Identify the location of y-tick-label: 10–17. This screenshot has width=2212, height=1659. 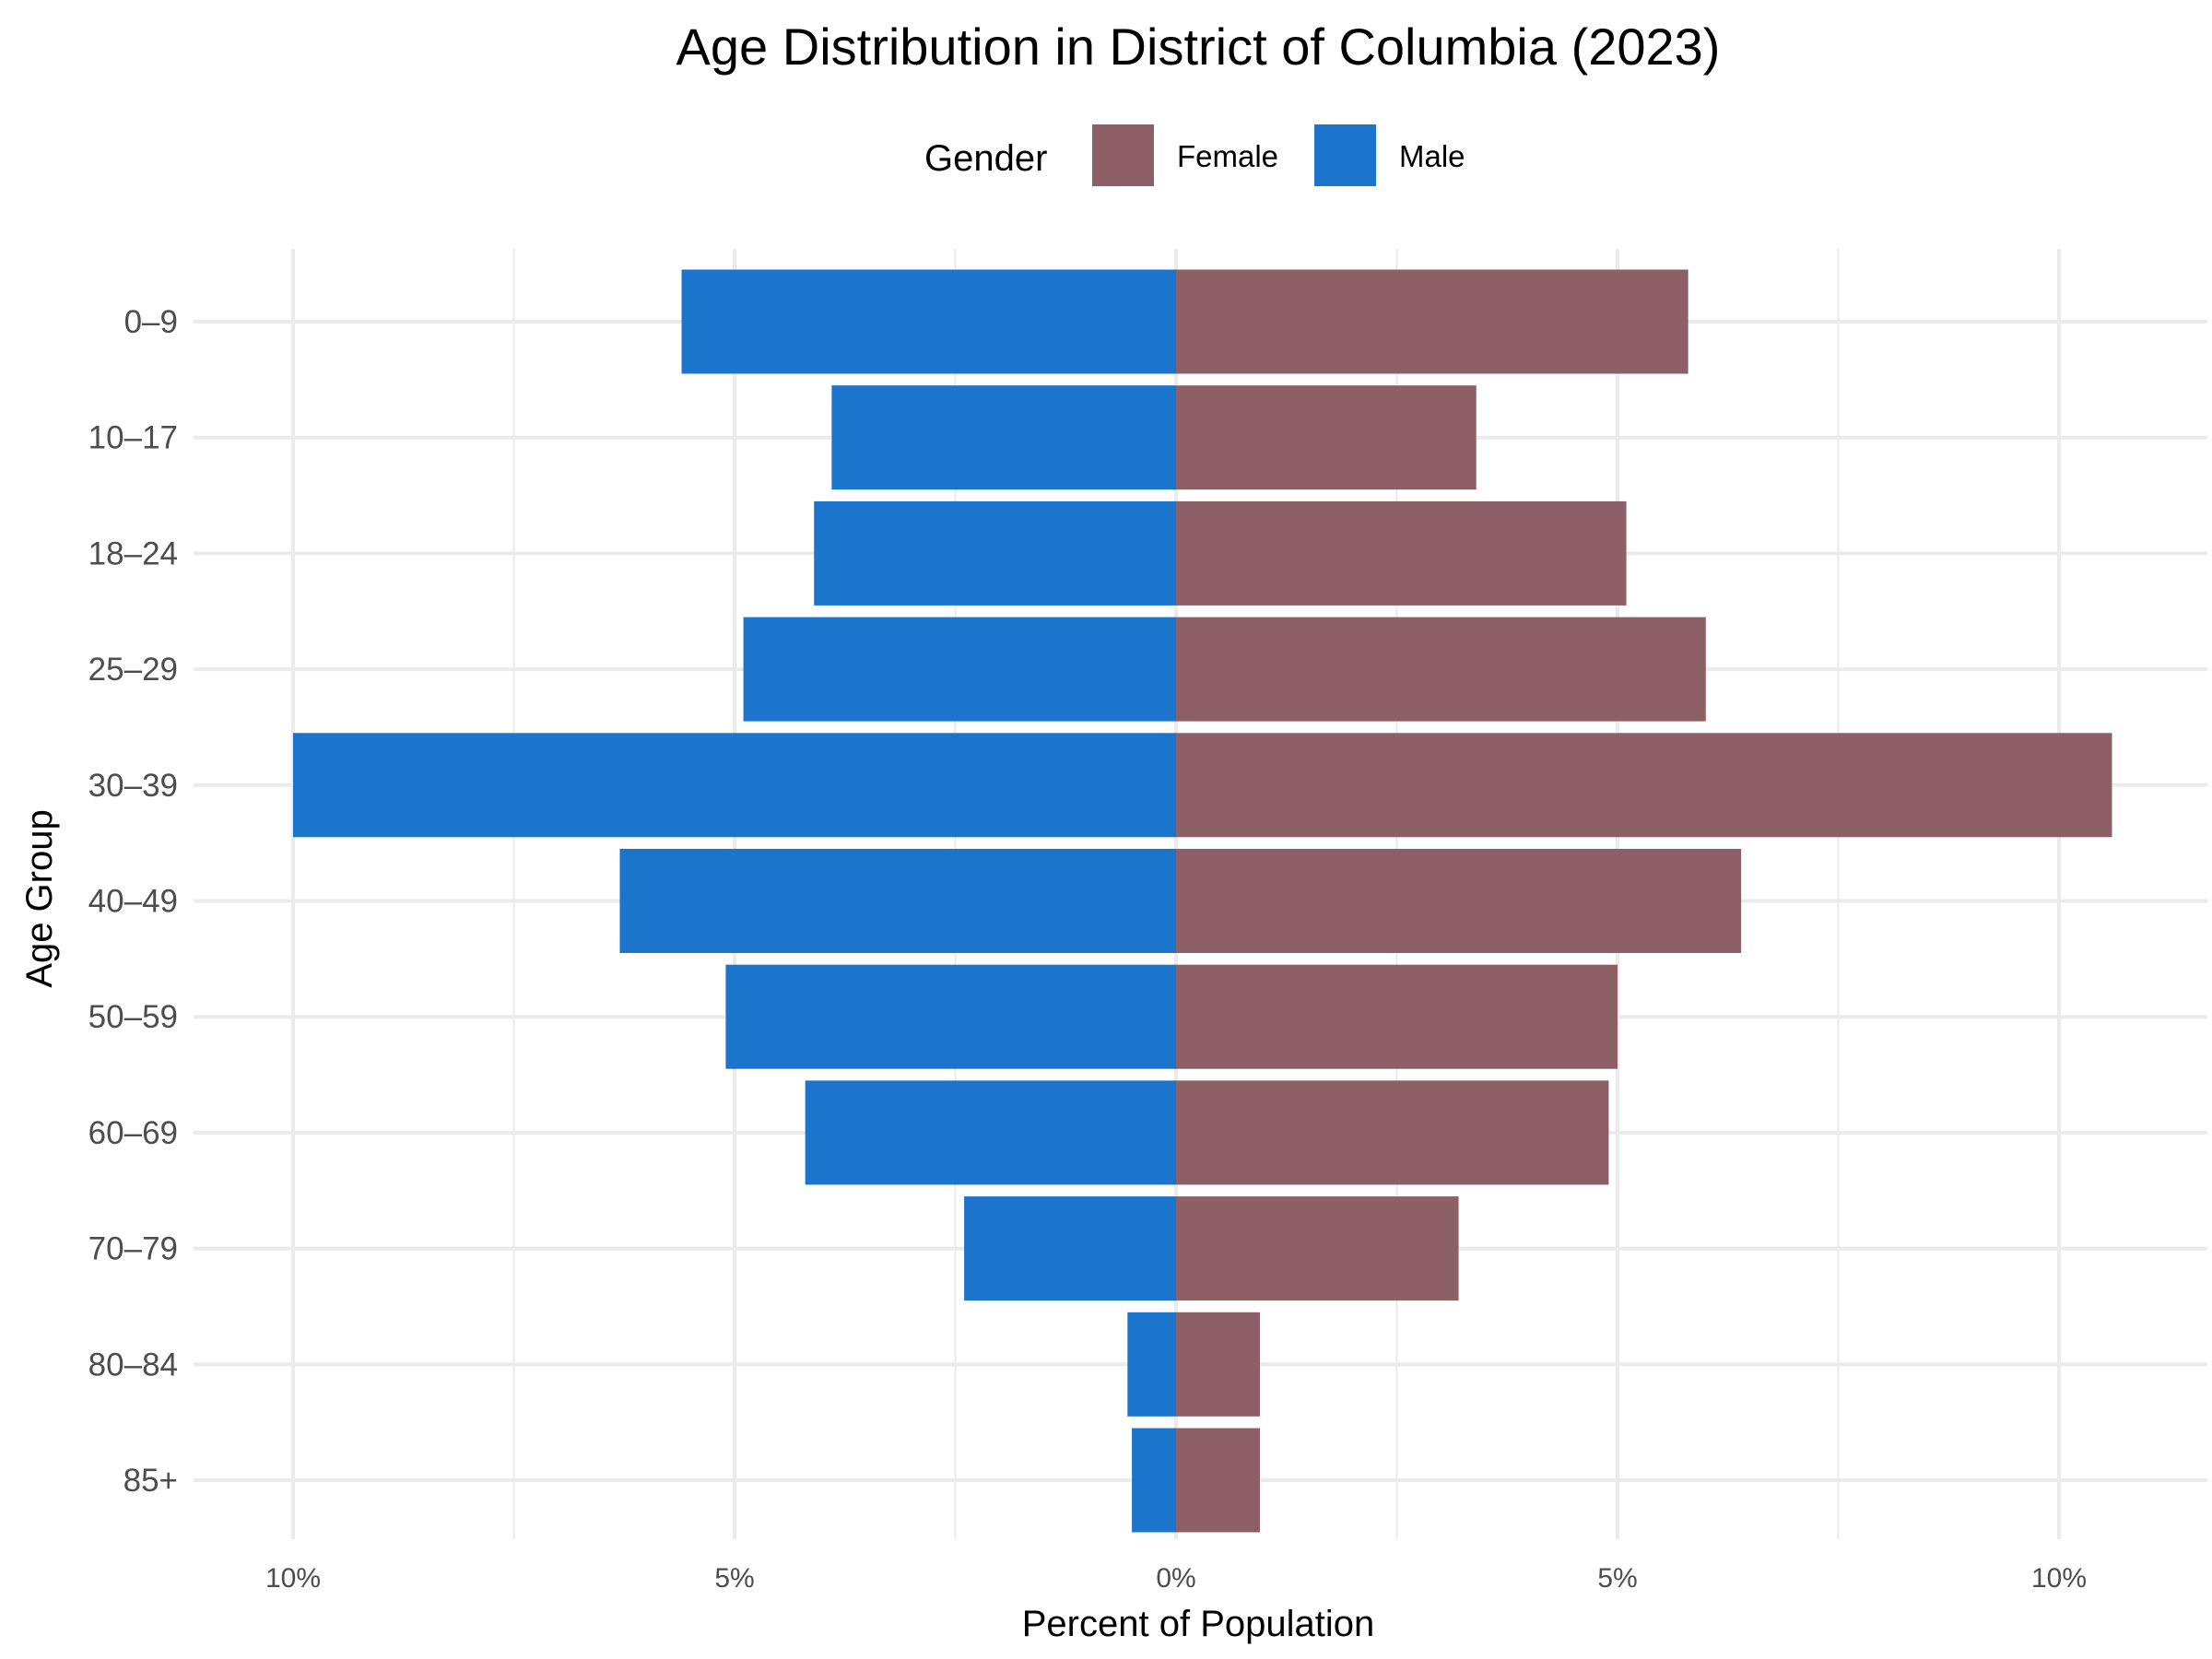
(133, 438).